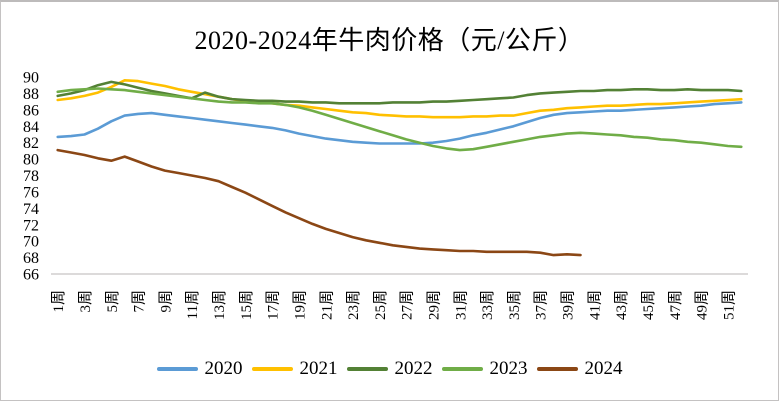  I want to click on y-tick-label: 82, so click(31, 143).